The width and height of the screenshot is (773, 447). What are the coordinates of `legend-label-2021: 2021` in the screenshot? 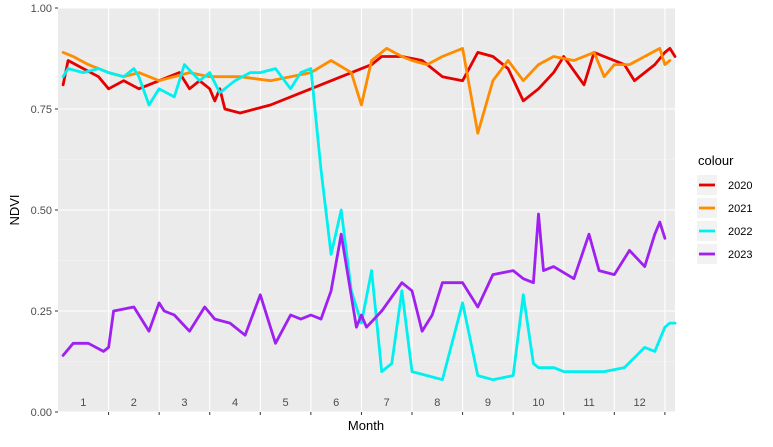 It's located at (740, 209).